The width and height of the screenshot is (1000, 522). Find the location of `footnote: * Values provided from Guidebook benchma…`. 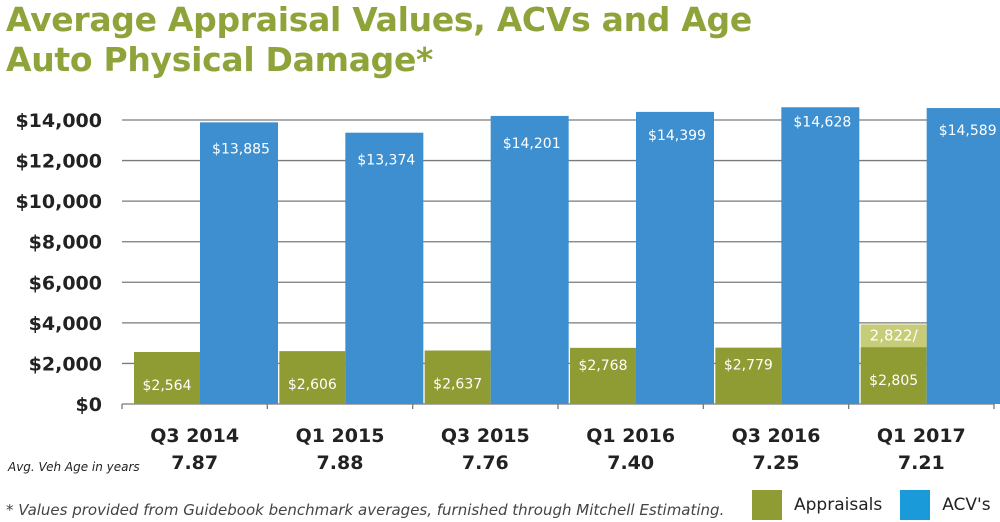

footnote: * Values provided from Guidebook benchma… is located at coordinates (365, 510).